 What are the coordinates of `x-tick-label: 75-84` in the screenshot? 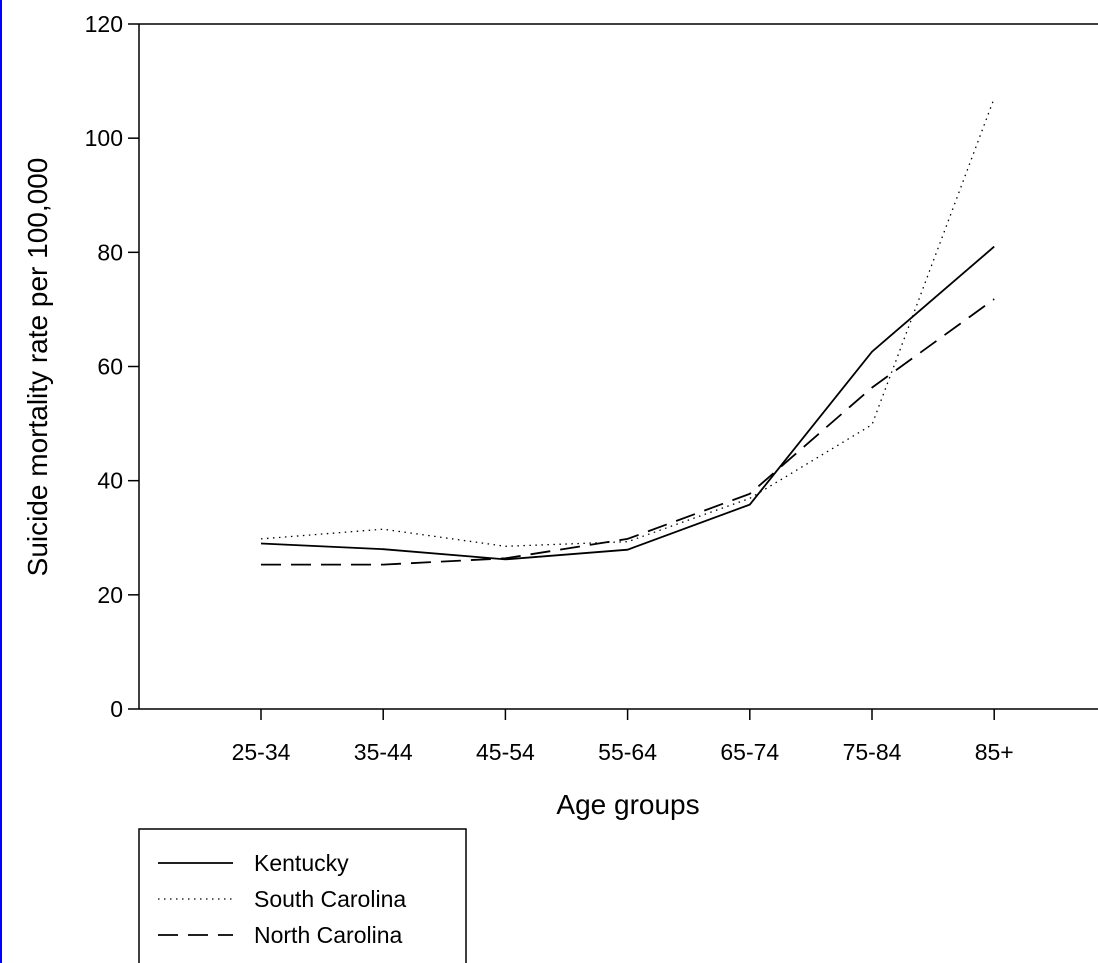 It's located at (872, 752).